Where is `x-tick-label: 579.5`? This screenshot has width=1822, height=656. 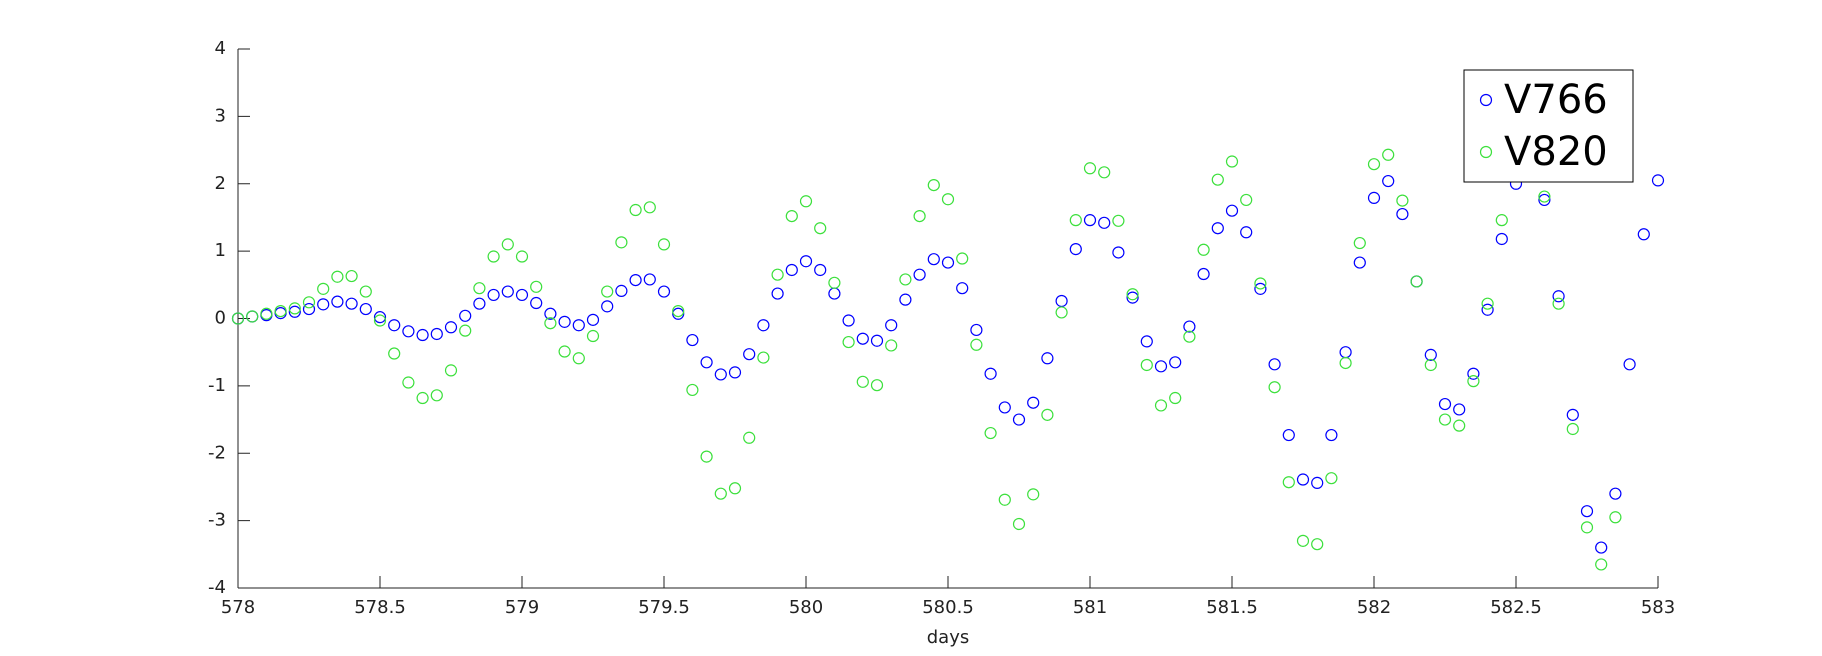
x-tick-label: 579.5 is located at coordinates (664, 607).